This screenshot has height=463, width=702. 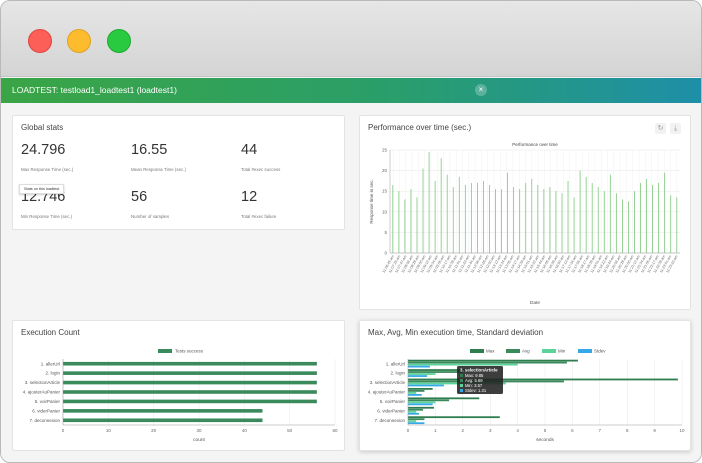 I want to click on stat-mean-response: 16.55 Mean Response Time (sec.), so click(x=158, y=157).